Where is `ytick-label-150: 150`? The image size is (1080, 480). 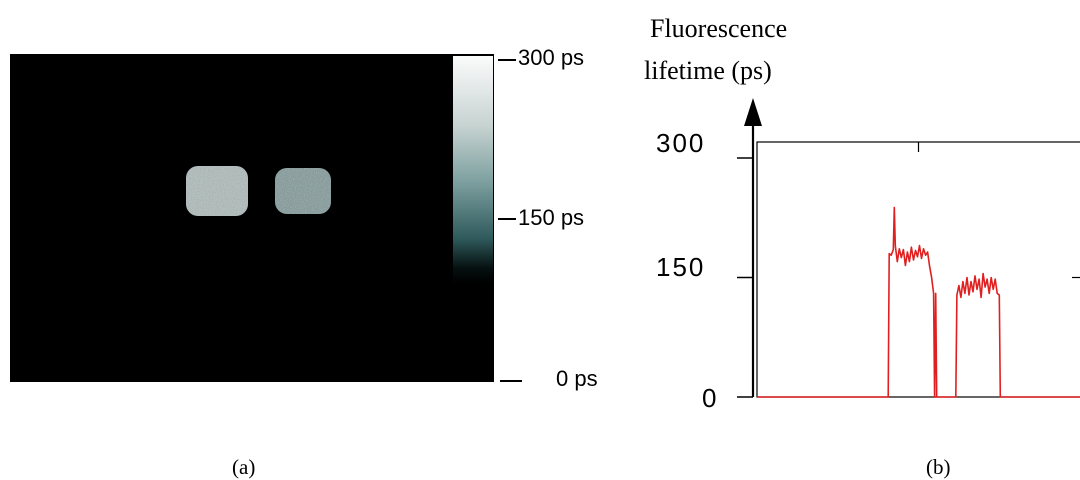
ytick-label-150: 150 is located at coordinates (681, 267).